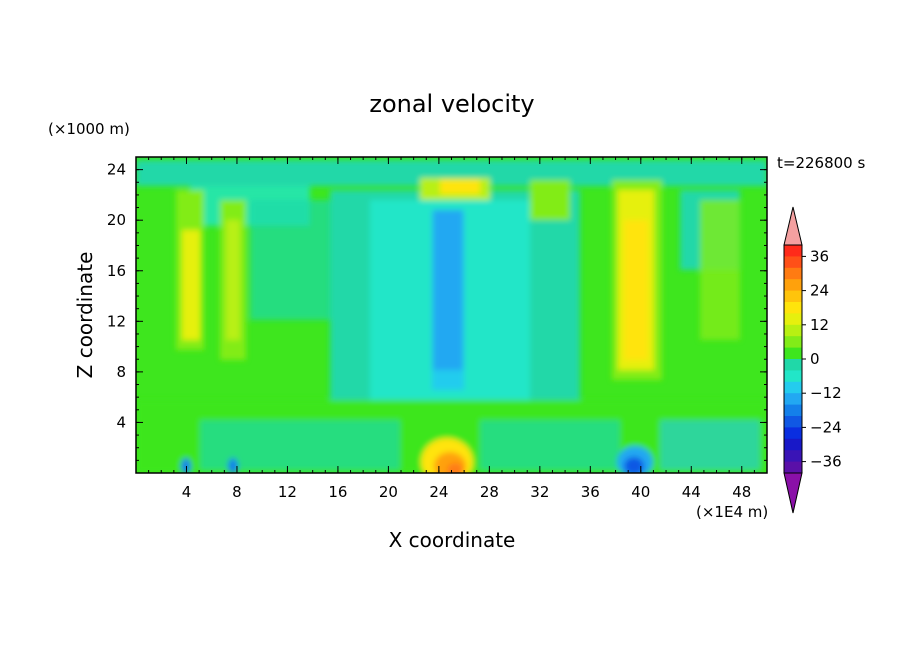  What do you see at coordinates (116, 321) in the screenshot?
I see `y-tick-label: 12` at bounding box center [116, 321].